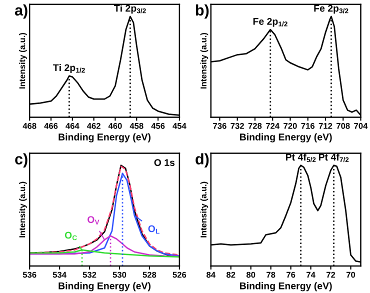 Image resolution: width=370 pixels, height=293 pixels. Describe the element at coordinates (59, 275) in the screenshot. I see `x-tick-label: 534` at that location.